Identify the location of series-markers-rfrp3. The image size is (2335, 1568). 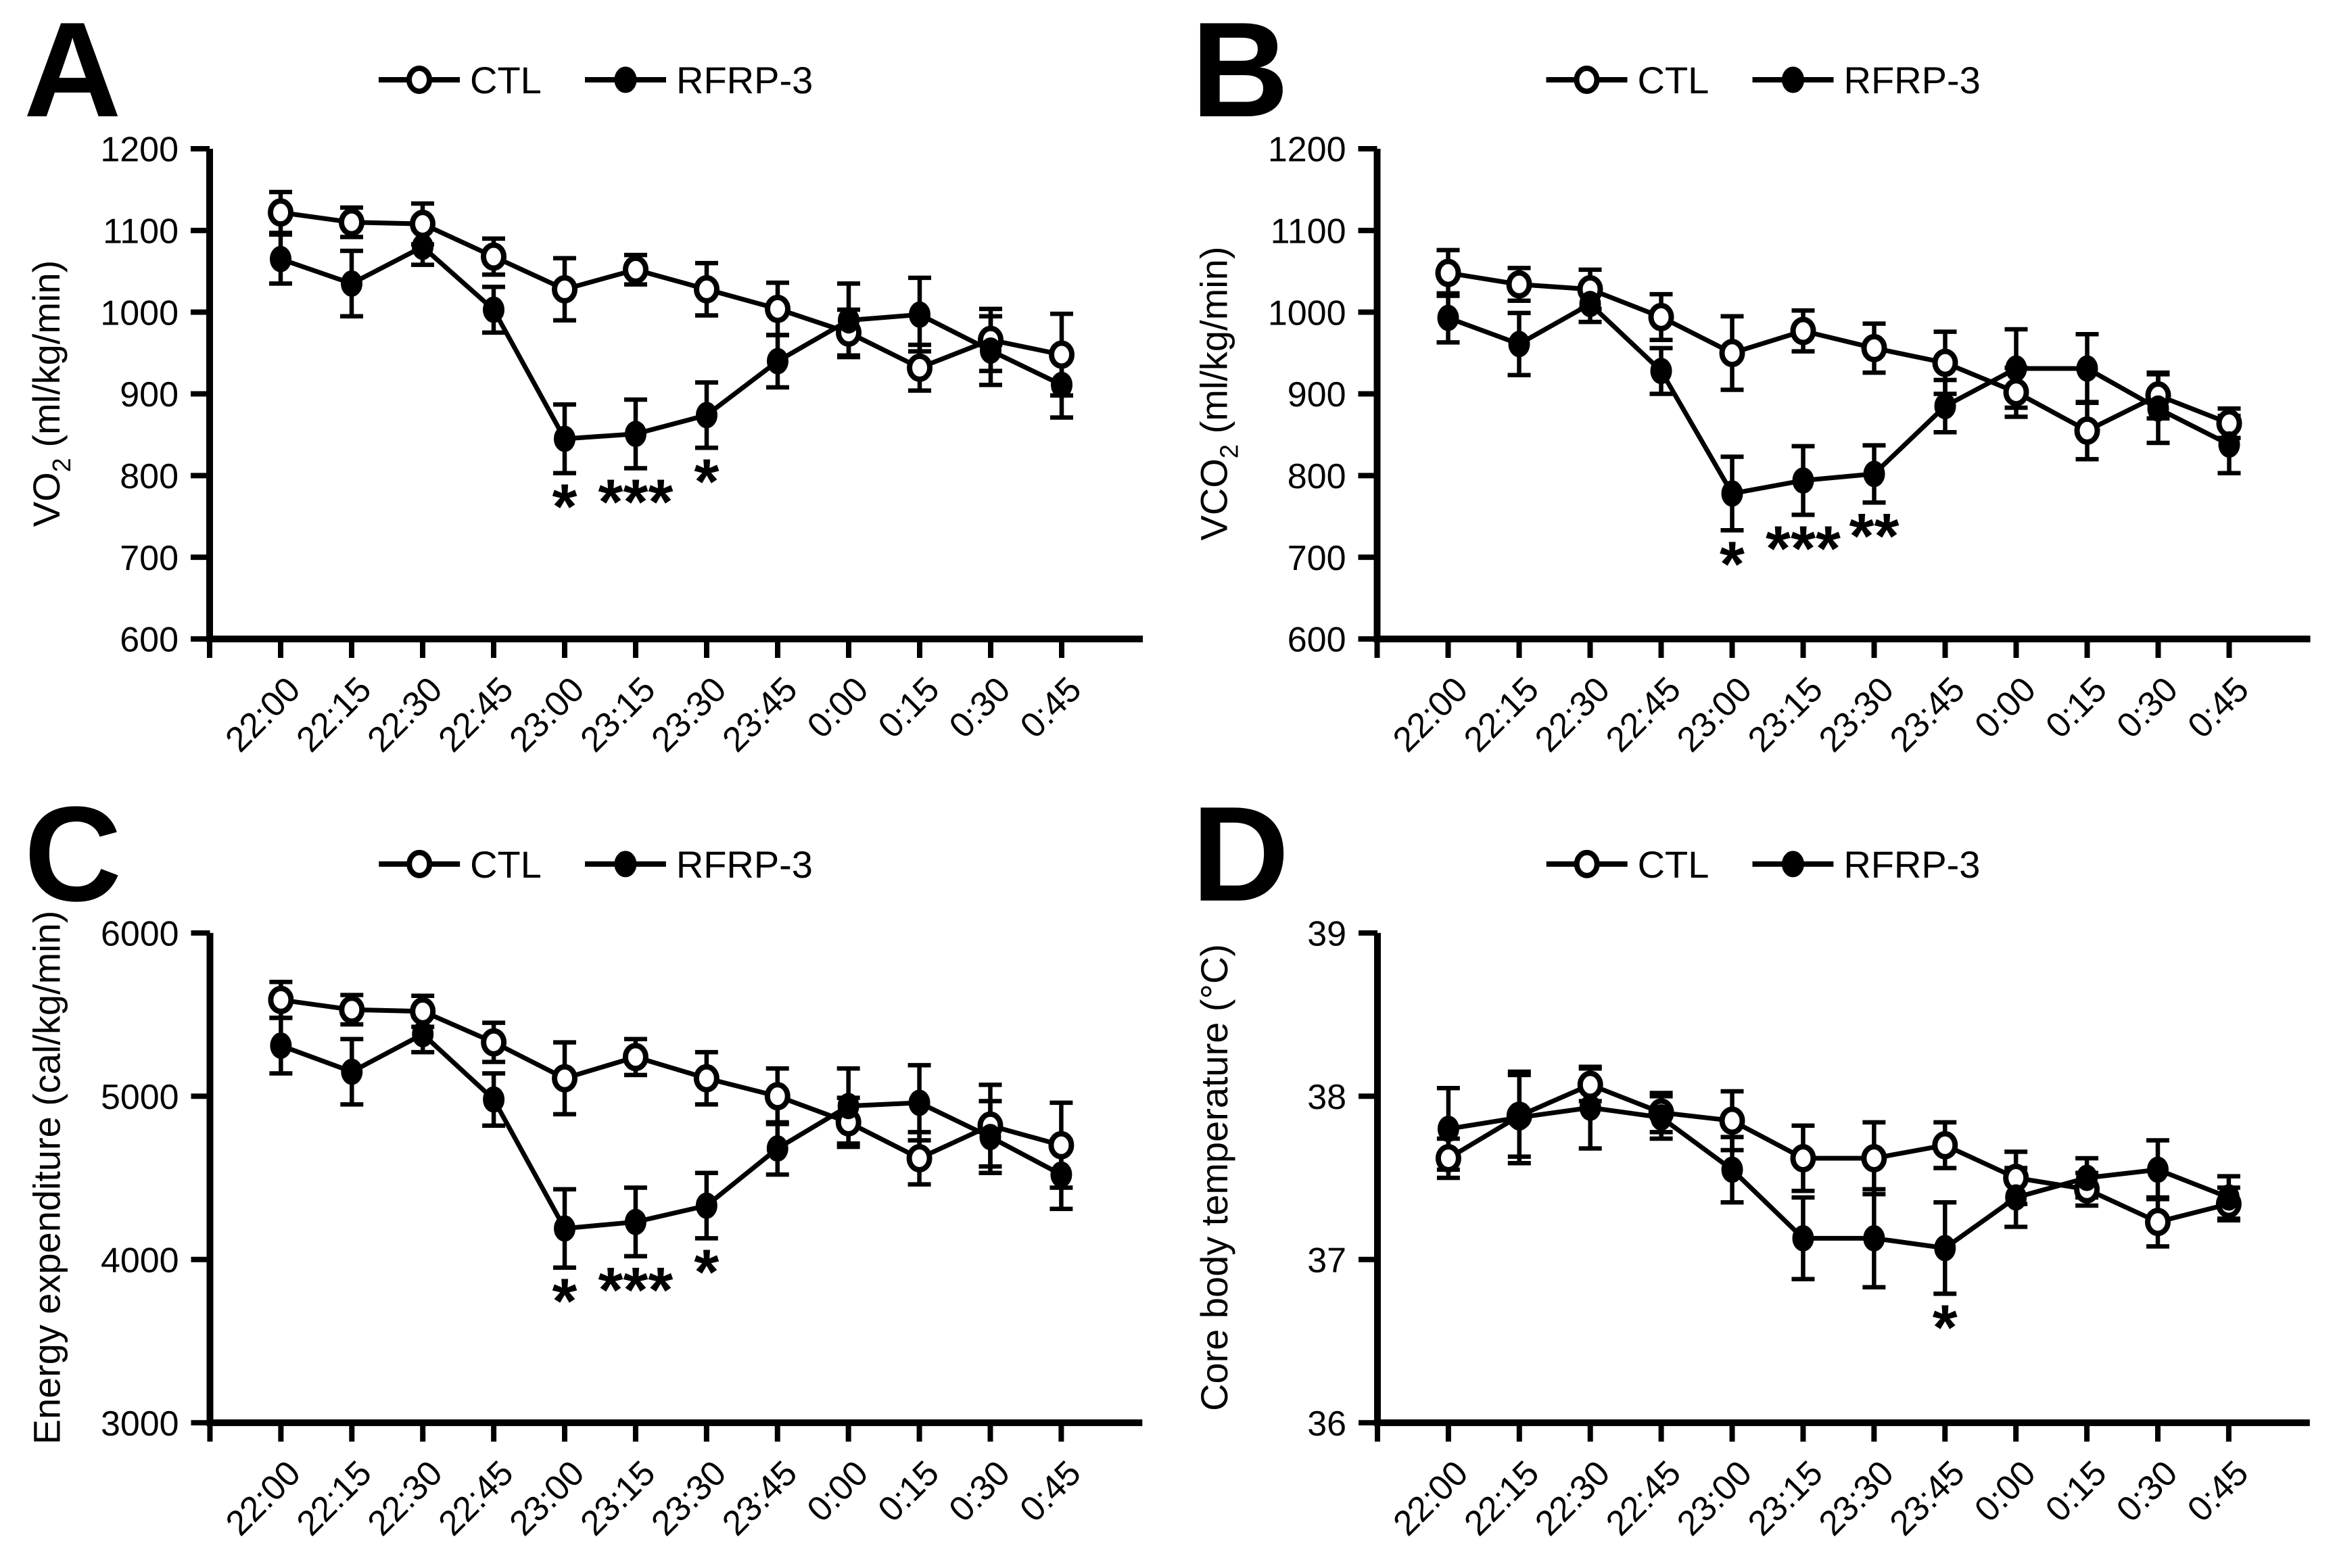
(671, 342).